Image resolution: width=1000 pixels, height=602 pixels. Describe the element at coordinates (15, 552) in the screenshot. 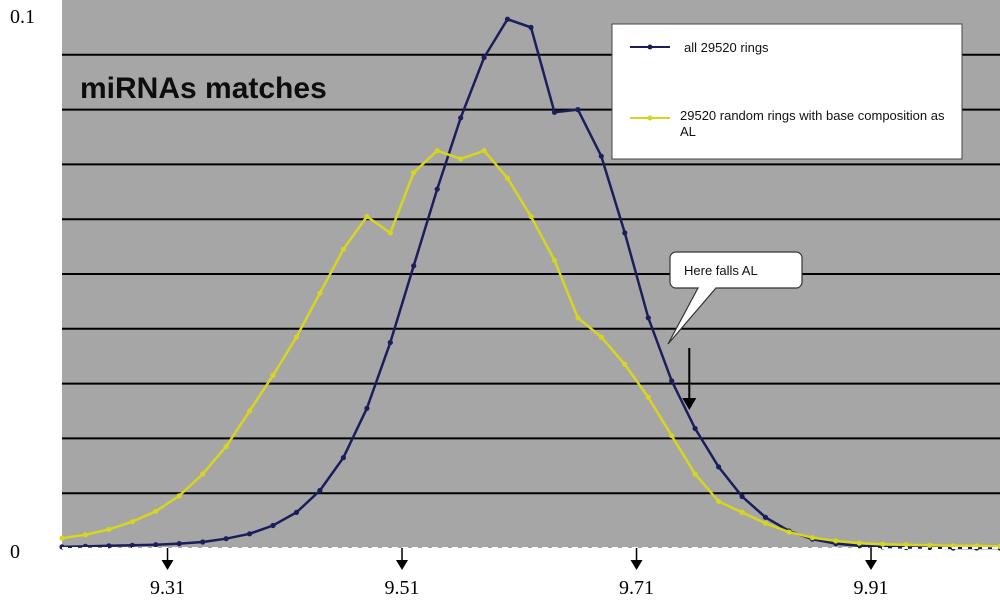

I see `y-tick-label-bottom: 0` at that location.